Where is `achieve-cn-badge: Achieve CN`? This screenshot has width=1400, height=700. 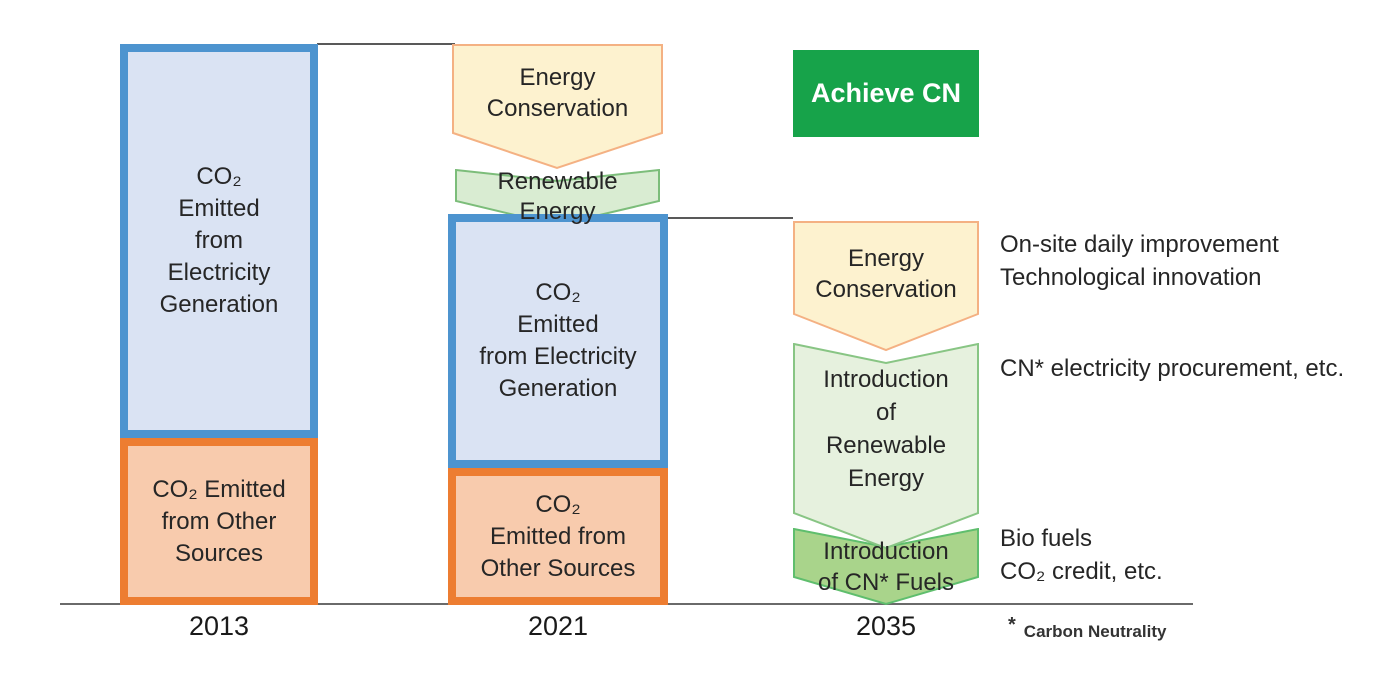
achieve-cn-badge: Achieve CN is located at coordinates (886, 93).